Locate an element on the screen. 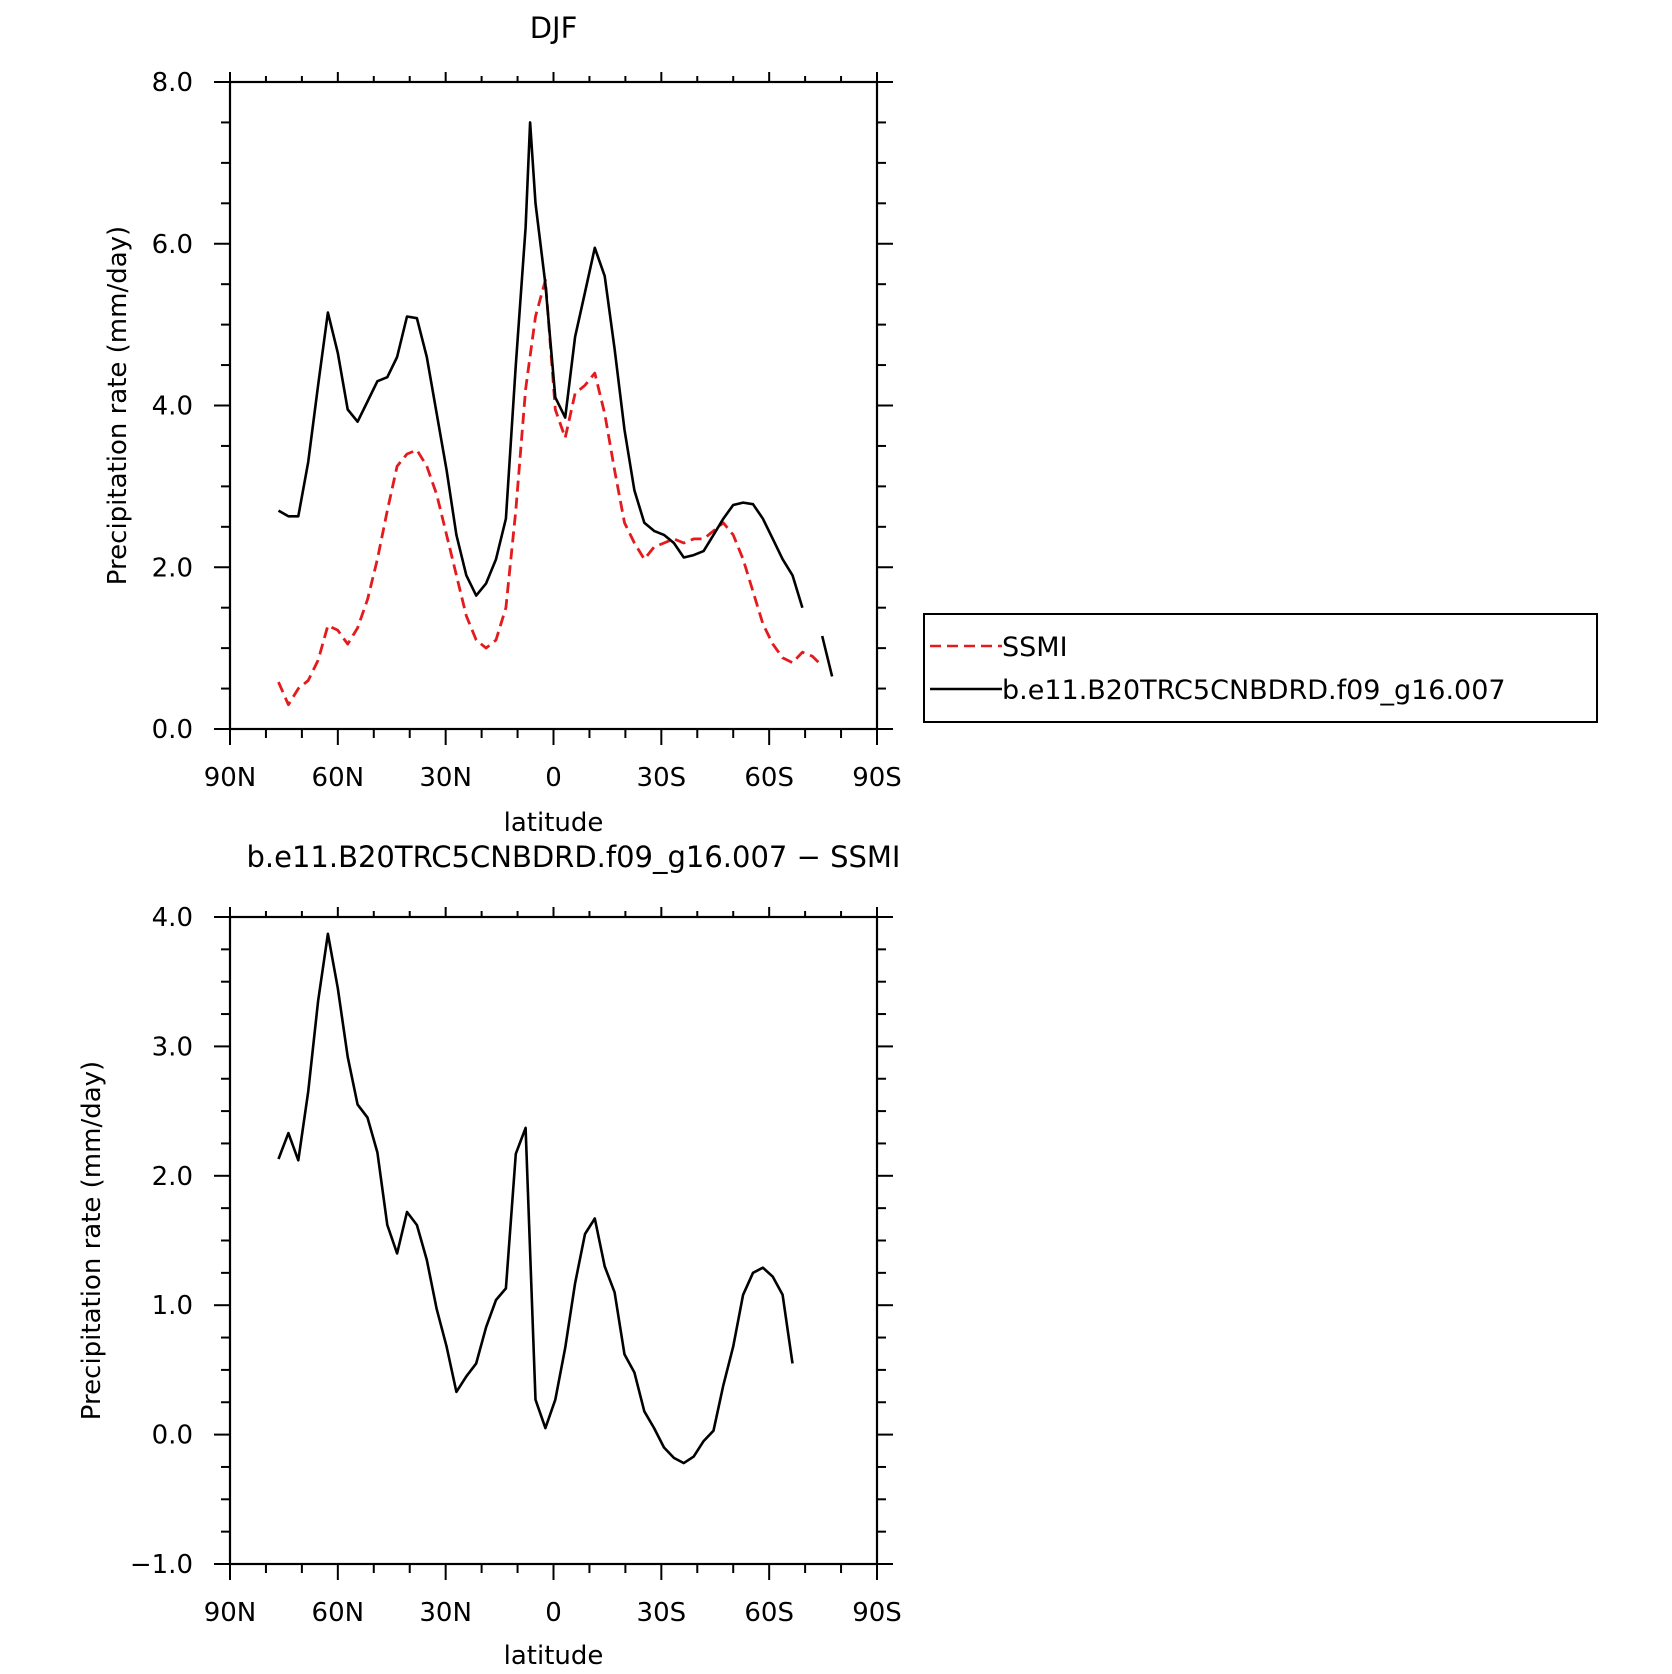 The height and width of the screenshot is (1674, 1672). legend: SSMI b.e11.B20TRC5CNBDRD.f09_g16.007 is located at coordinates (1260, 668).